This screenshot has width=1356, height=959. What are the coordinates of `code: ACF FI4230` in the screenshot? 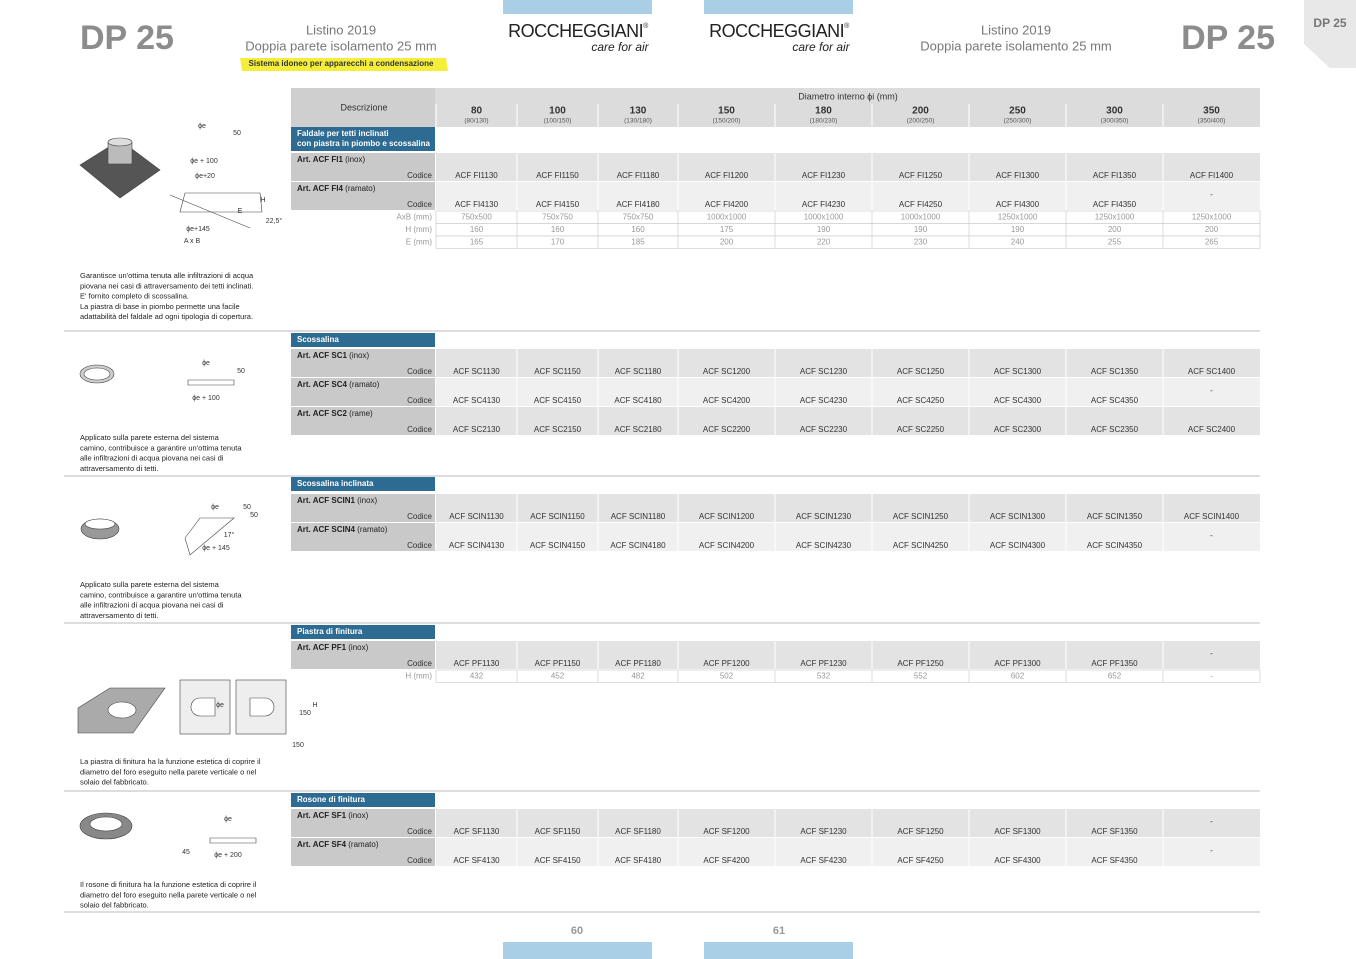 It's located at (824, 204).